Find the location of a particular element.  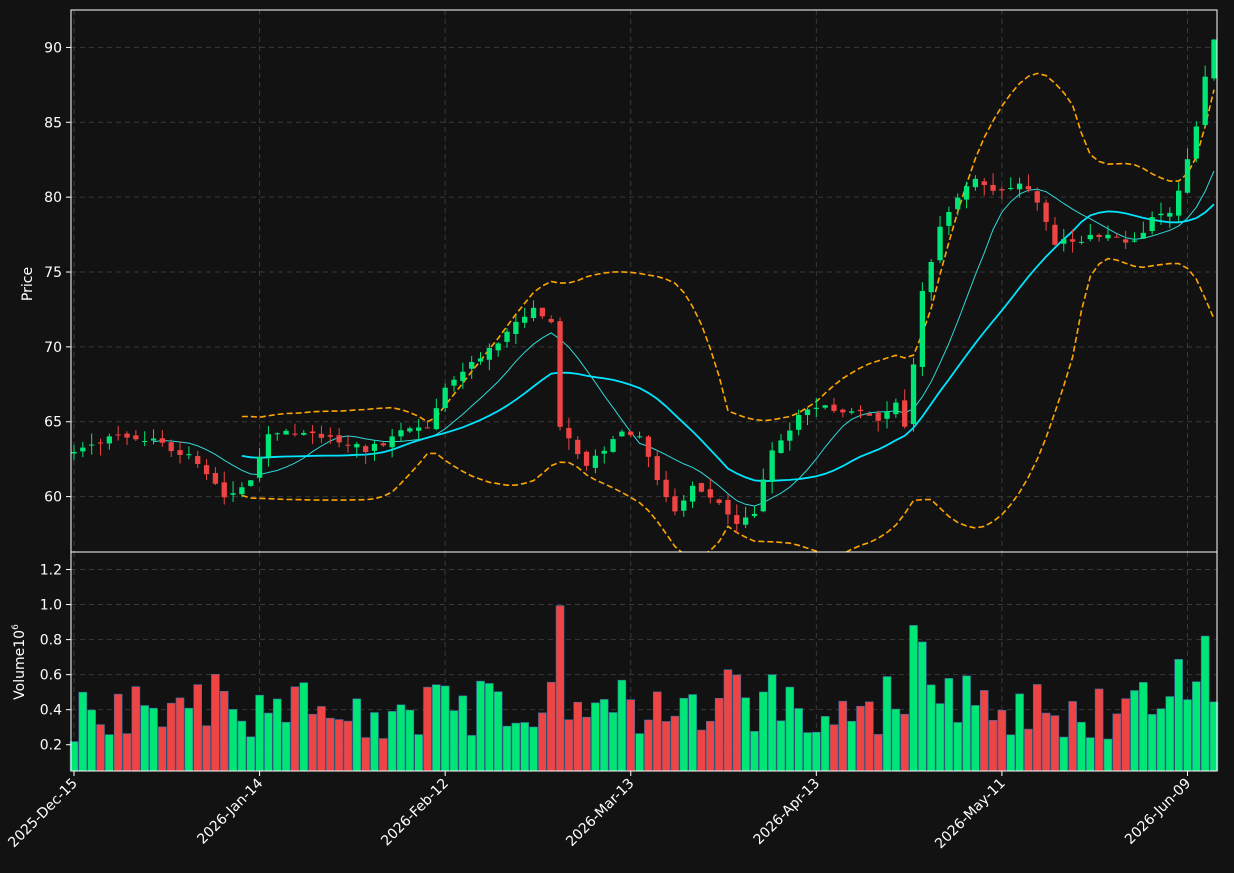

volume-axis-label-text: Volume is located at coordinates (20, 674).